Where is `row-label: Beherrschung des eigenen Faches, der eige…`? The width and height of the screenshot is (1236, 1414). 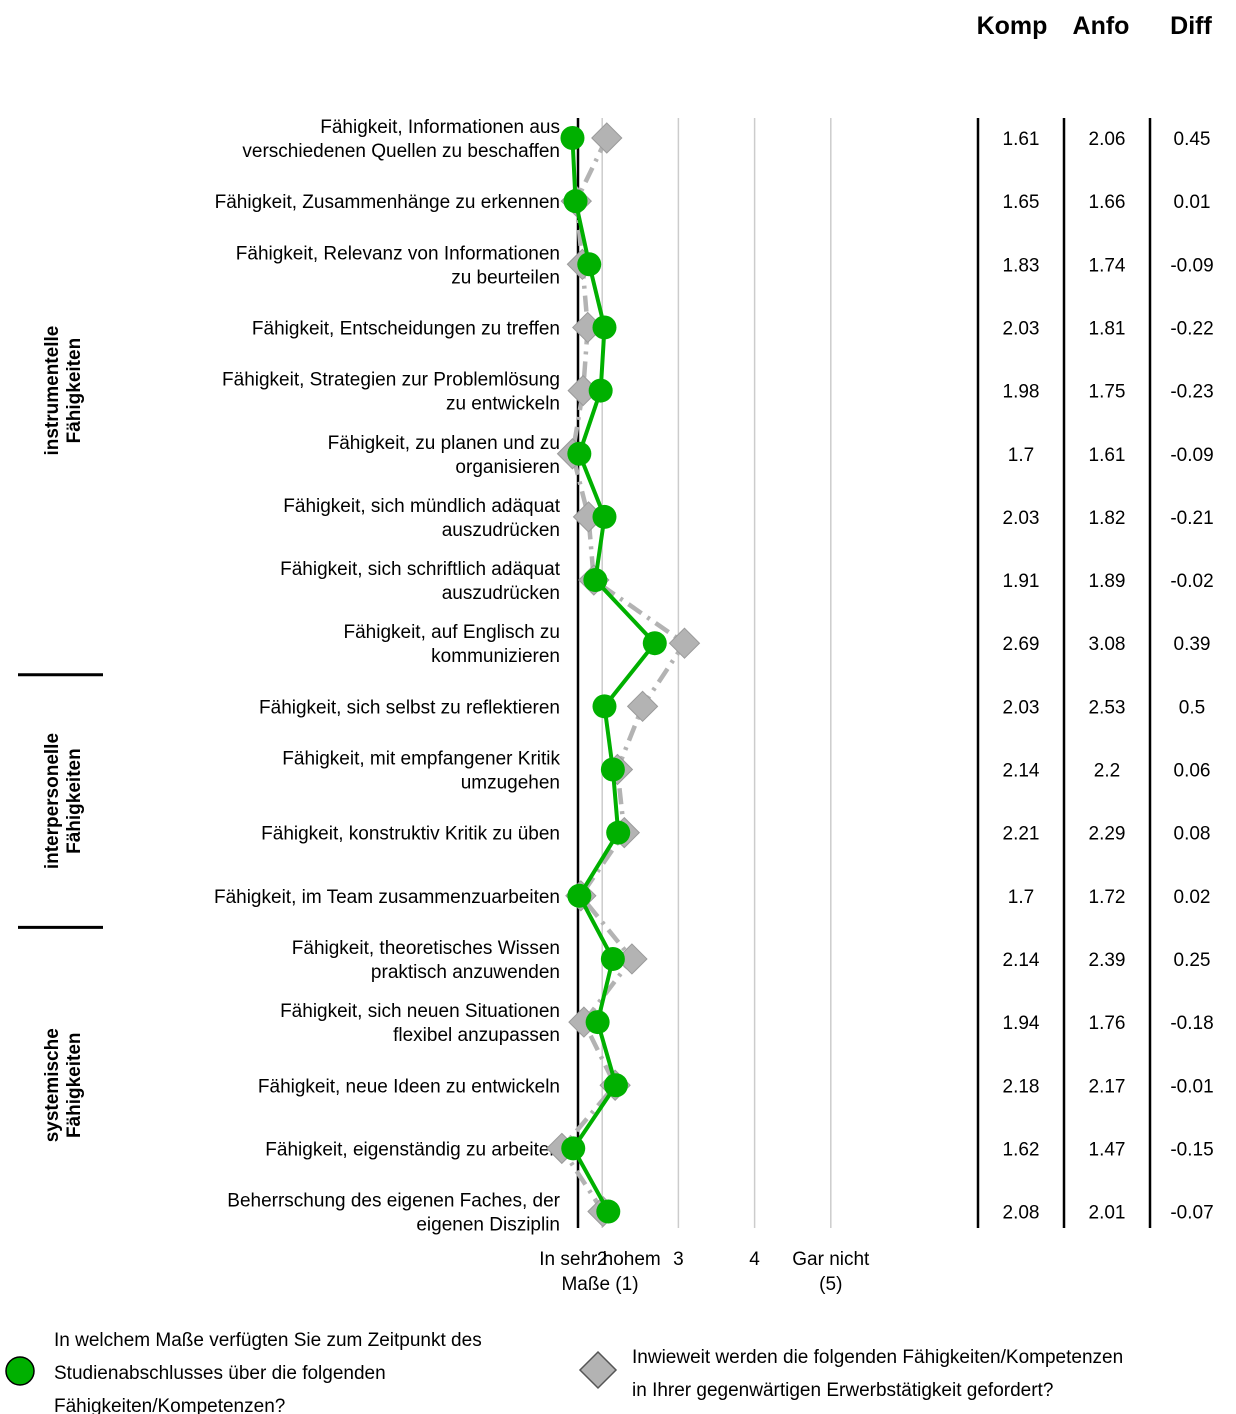
row-label: Beherrschung des eigenen Faches, der eige… is located at coordinates (393, 1213).